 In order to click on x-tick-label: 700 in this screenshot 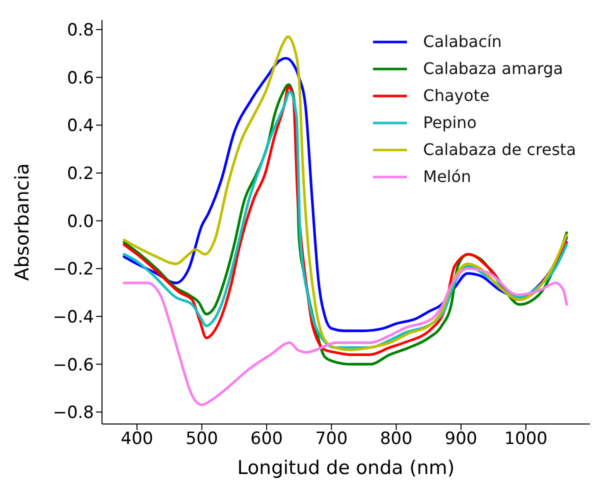, I will do `click(331, 439)`.